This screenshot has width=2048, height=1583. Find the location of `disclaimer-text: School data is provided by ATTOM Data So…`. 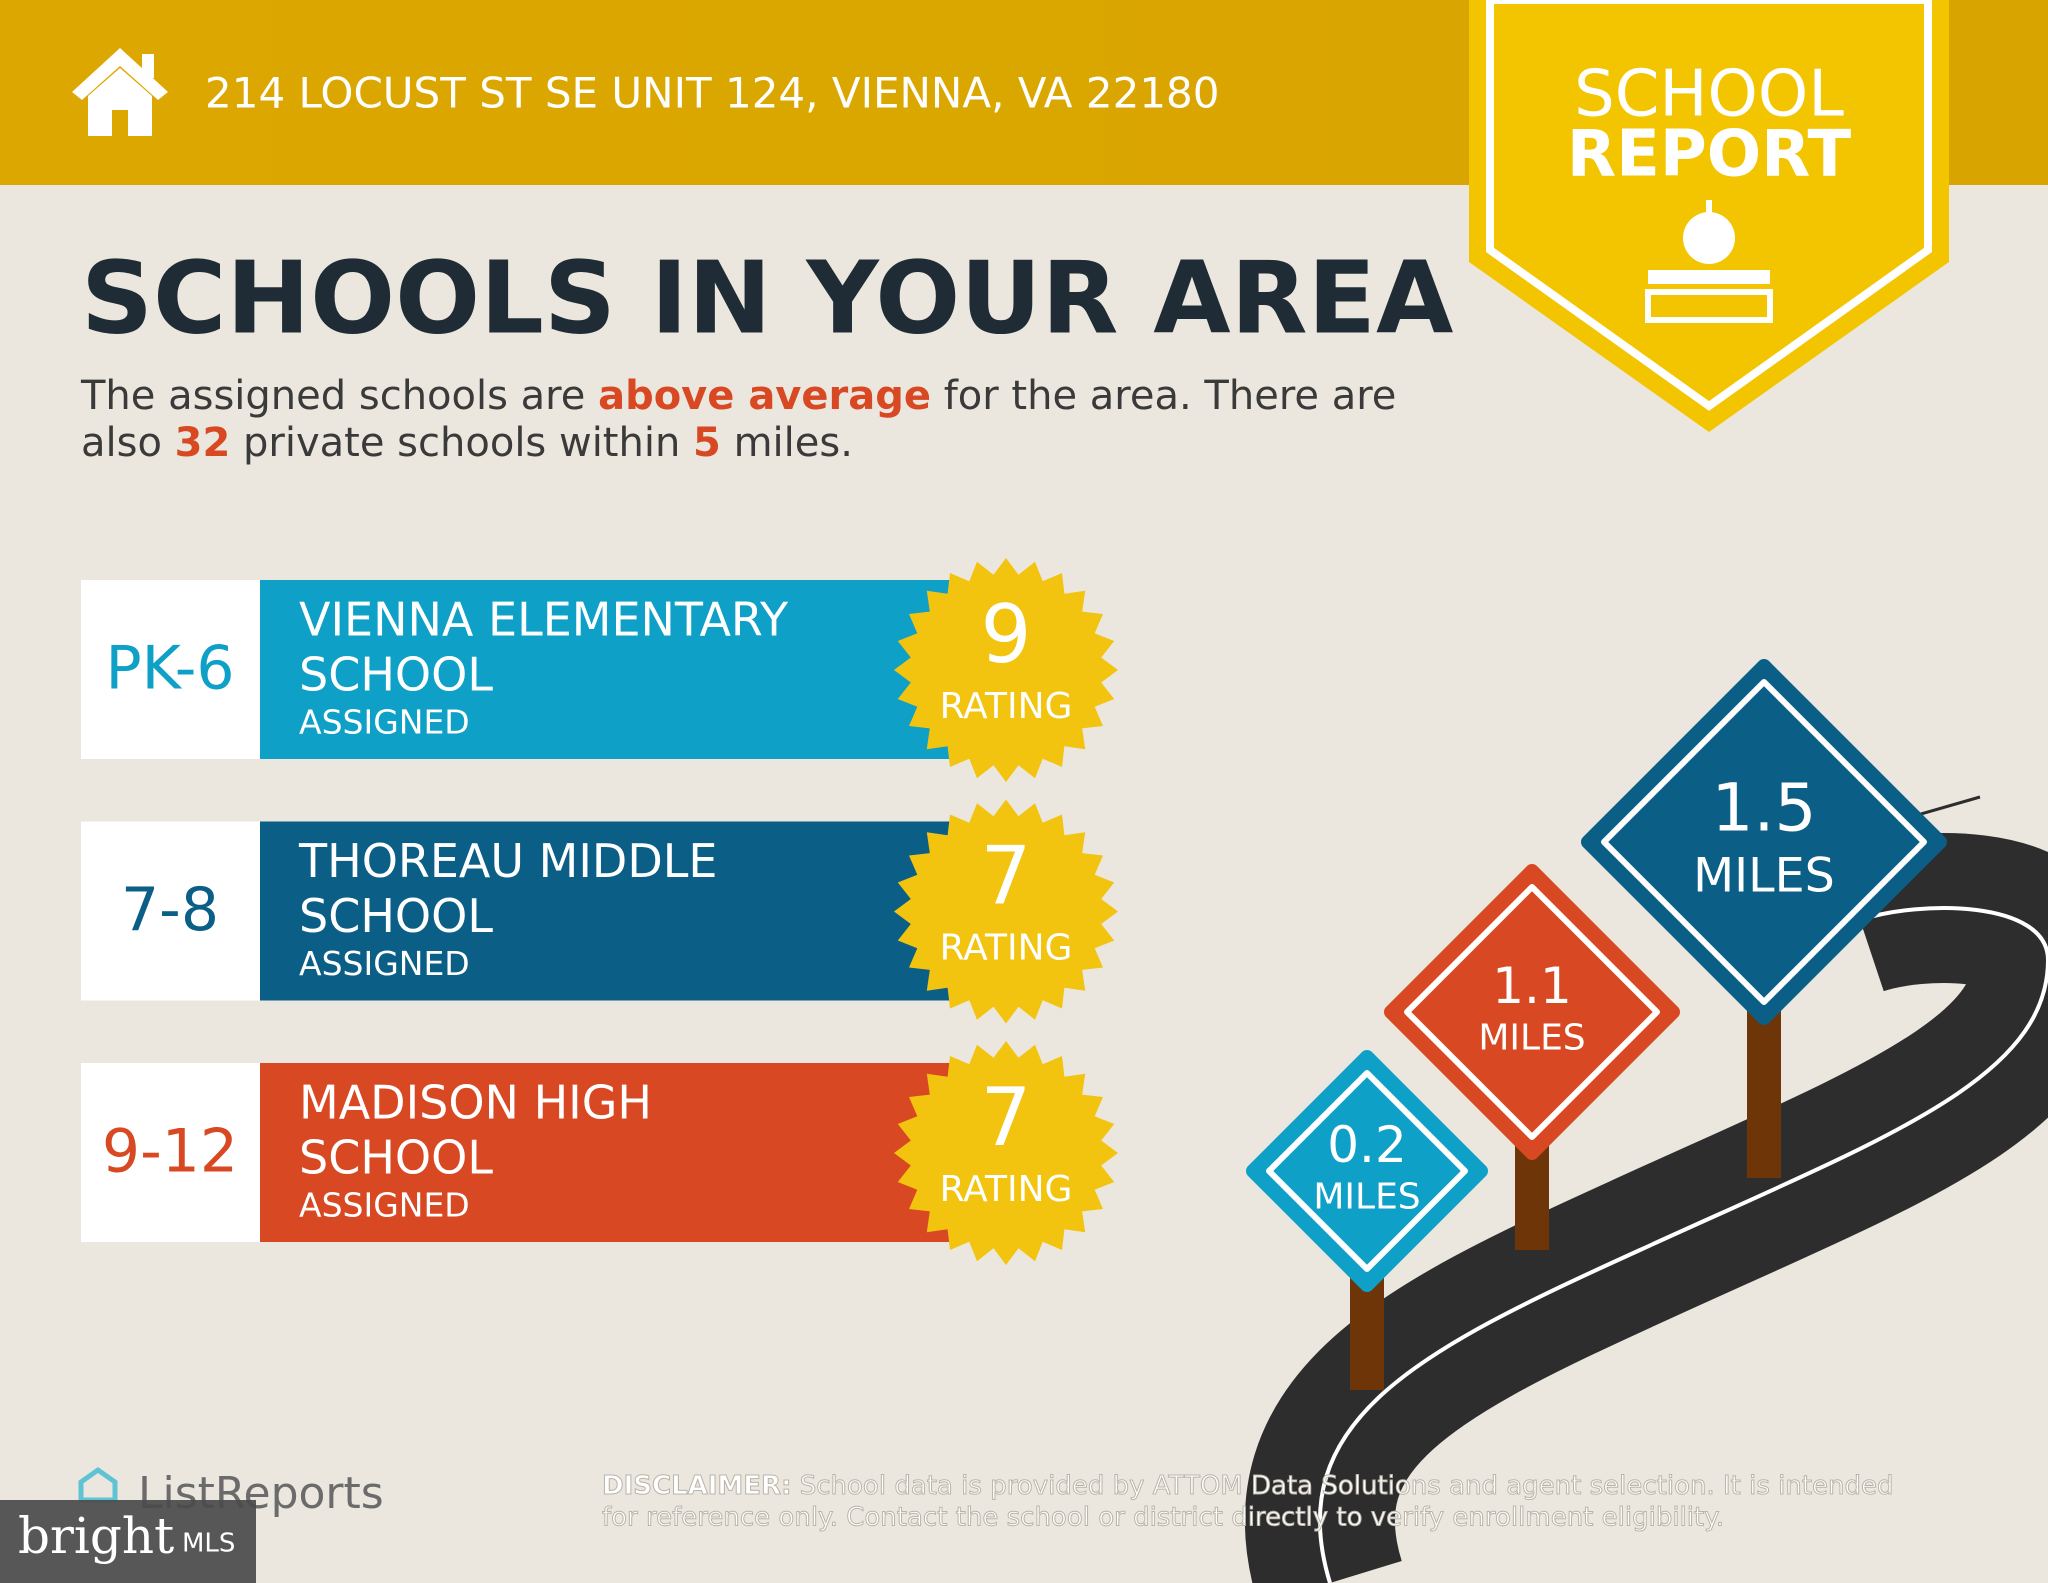

disclaimer-text: School data is provided by ATTOM Data So… is located at coordinates (1342, 1486).